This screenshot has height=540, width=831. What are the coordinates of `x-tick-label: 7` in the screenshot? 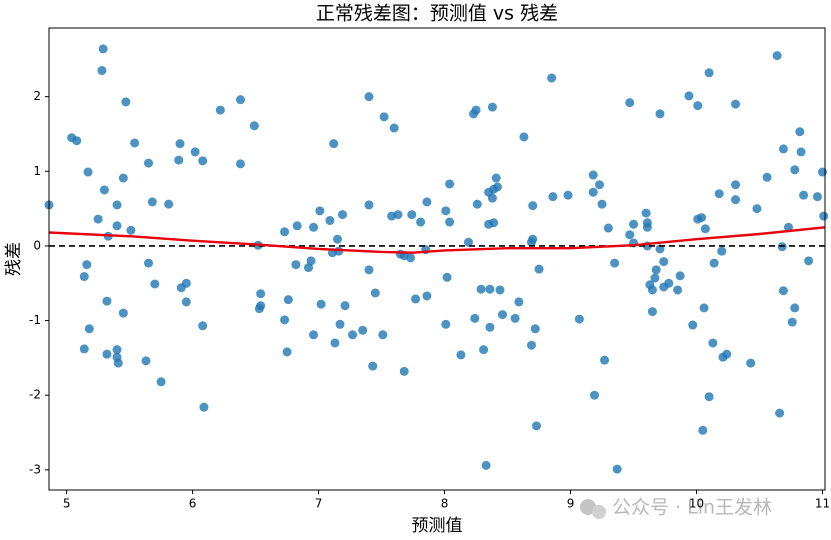 It's located at (319, 504).